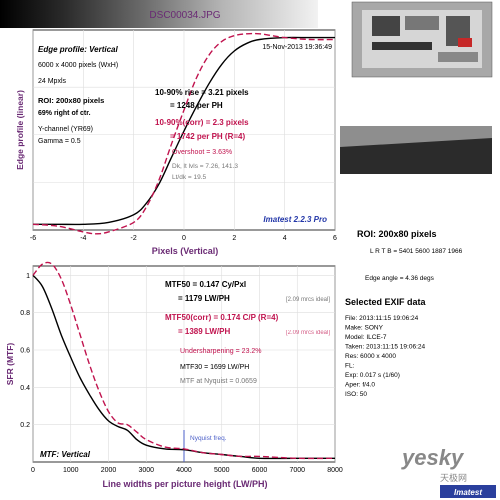 The height and width of the screenshot is (500, 500). Describe the element at coordinates (204, 298) in the screenshot. I see `mtf50-lw: = 1179 LW/PH` at that location.